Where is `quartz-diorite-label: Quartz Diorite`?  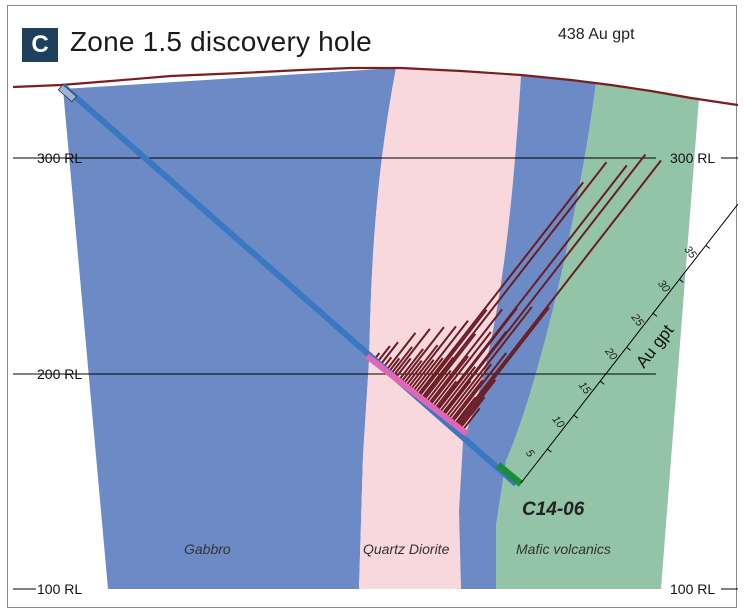
quartz-diorite-label: Quartz Diorite is located at coordinates (406, 549).